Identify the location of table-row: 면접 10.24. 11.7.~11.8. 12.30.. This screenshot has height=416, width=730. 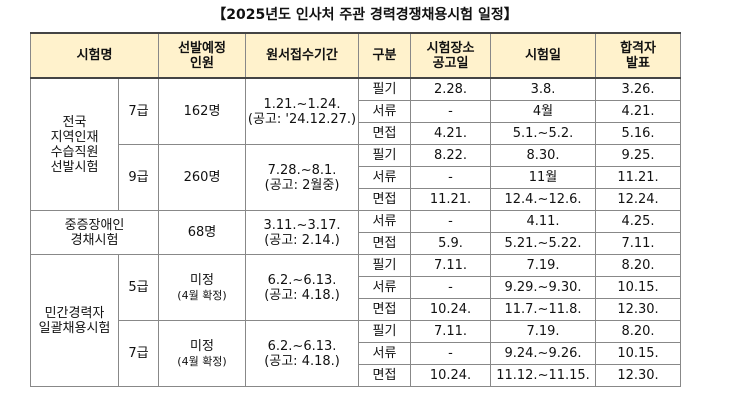
(356, 309).